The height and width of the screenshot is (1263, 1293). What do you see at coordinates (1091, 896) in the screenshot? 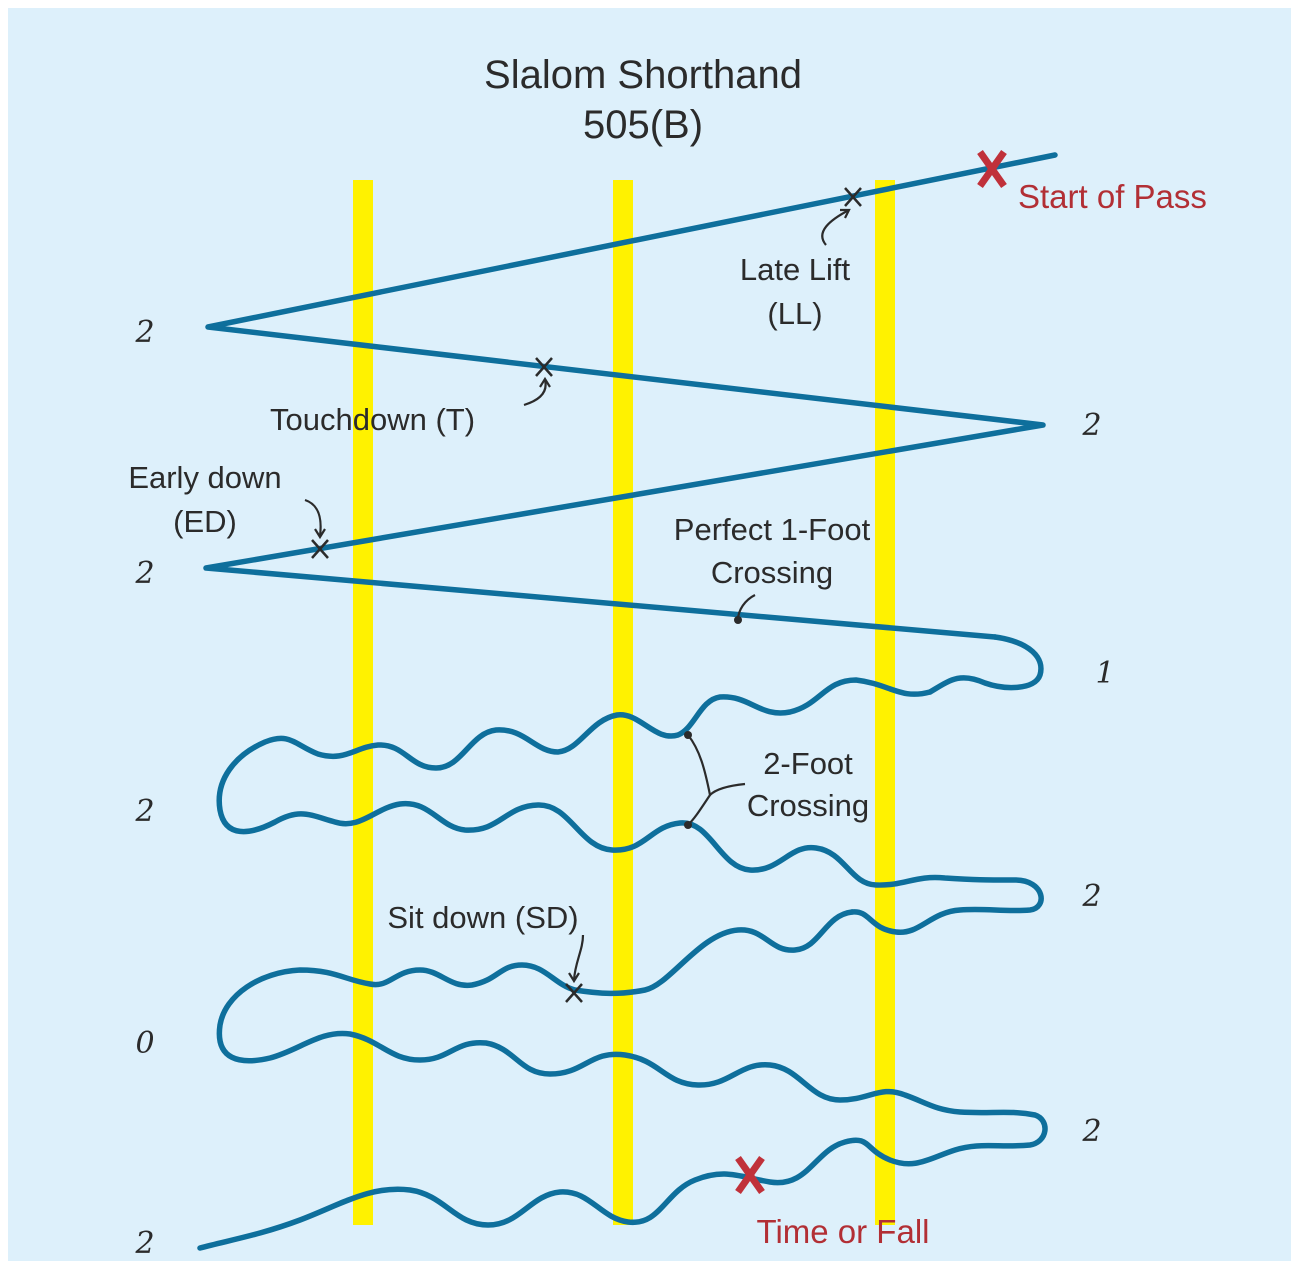
I see `score-6: 2` at bounding box center [1091, 896].